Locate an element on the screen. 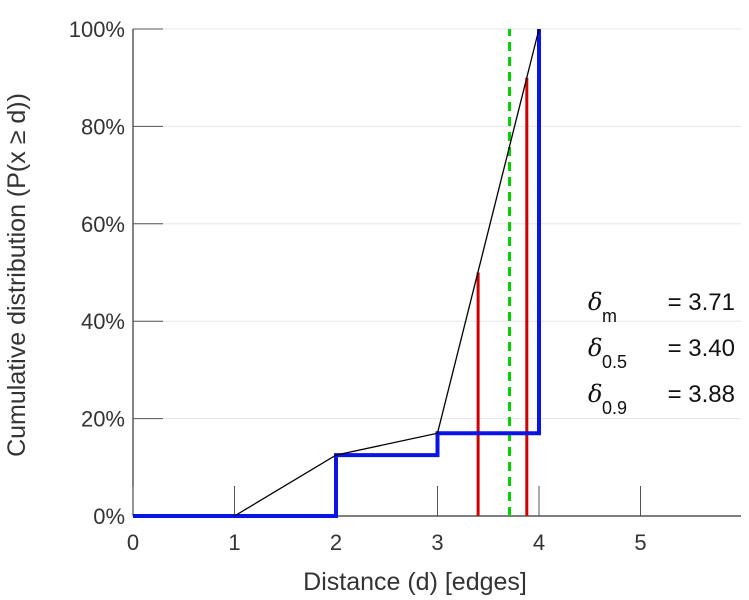 This screenshot has width=749, height=600. y-tick-label: 20% is located at coordinates (103, 419).